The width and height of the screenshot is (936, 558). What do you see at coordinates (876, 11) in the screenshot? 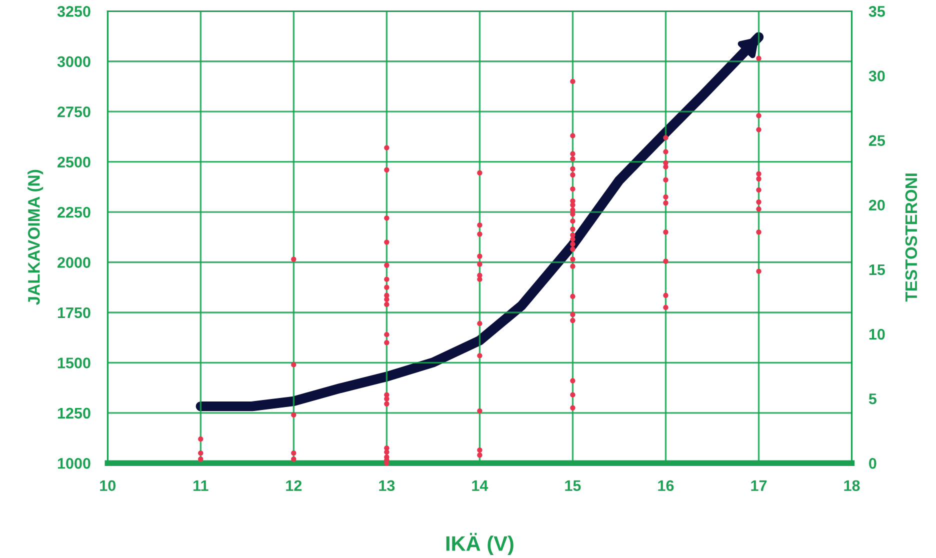
I see `y2-tick-label: 35` at bounding box center [876, 11].